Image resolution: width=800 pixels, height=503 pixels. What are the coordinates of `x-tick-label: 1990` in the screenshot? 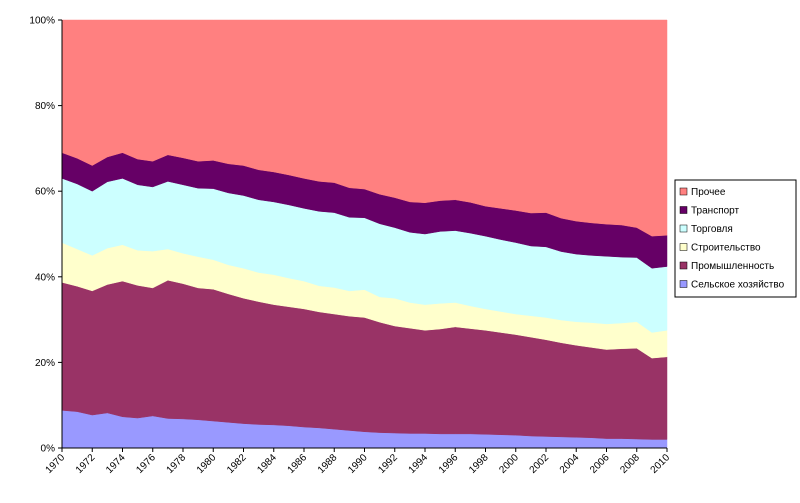 It's located at (358, 464).